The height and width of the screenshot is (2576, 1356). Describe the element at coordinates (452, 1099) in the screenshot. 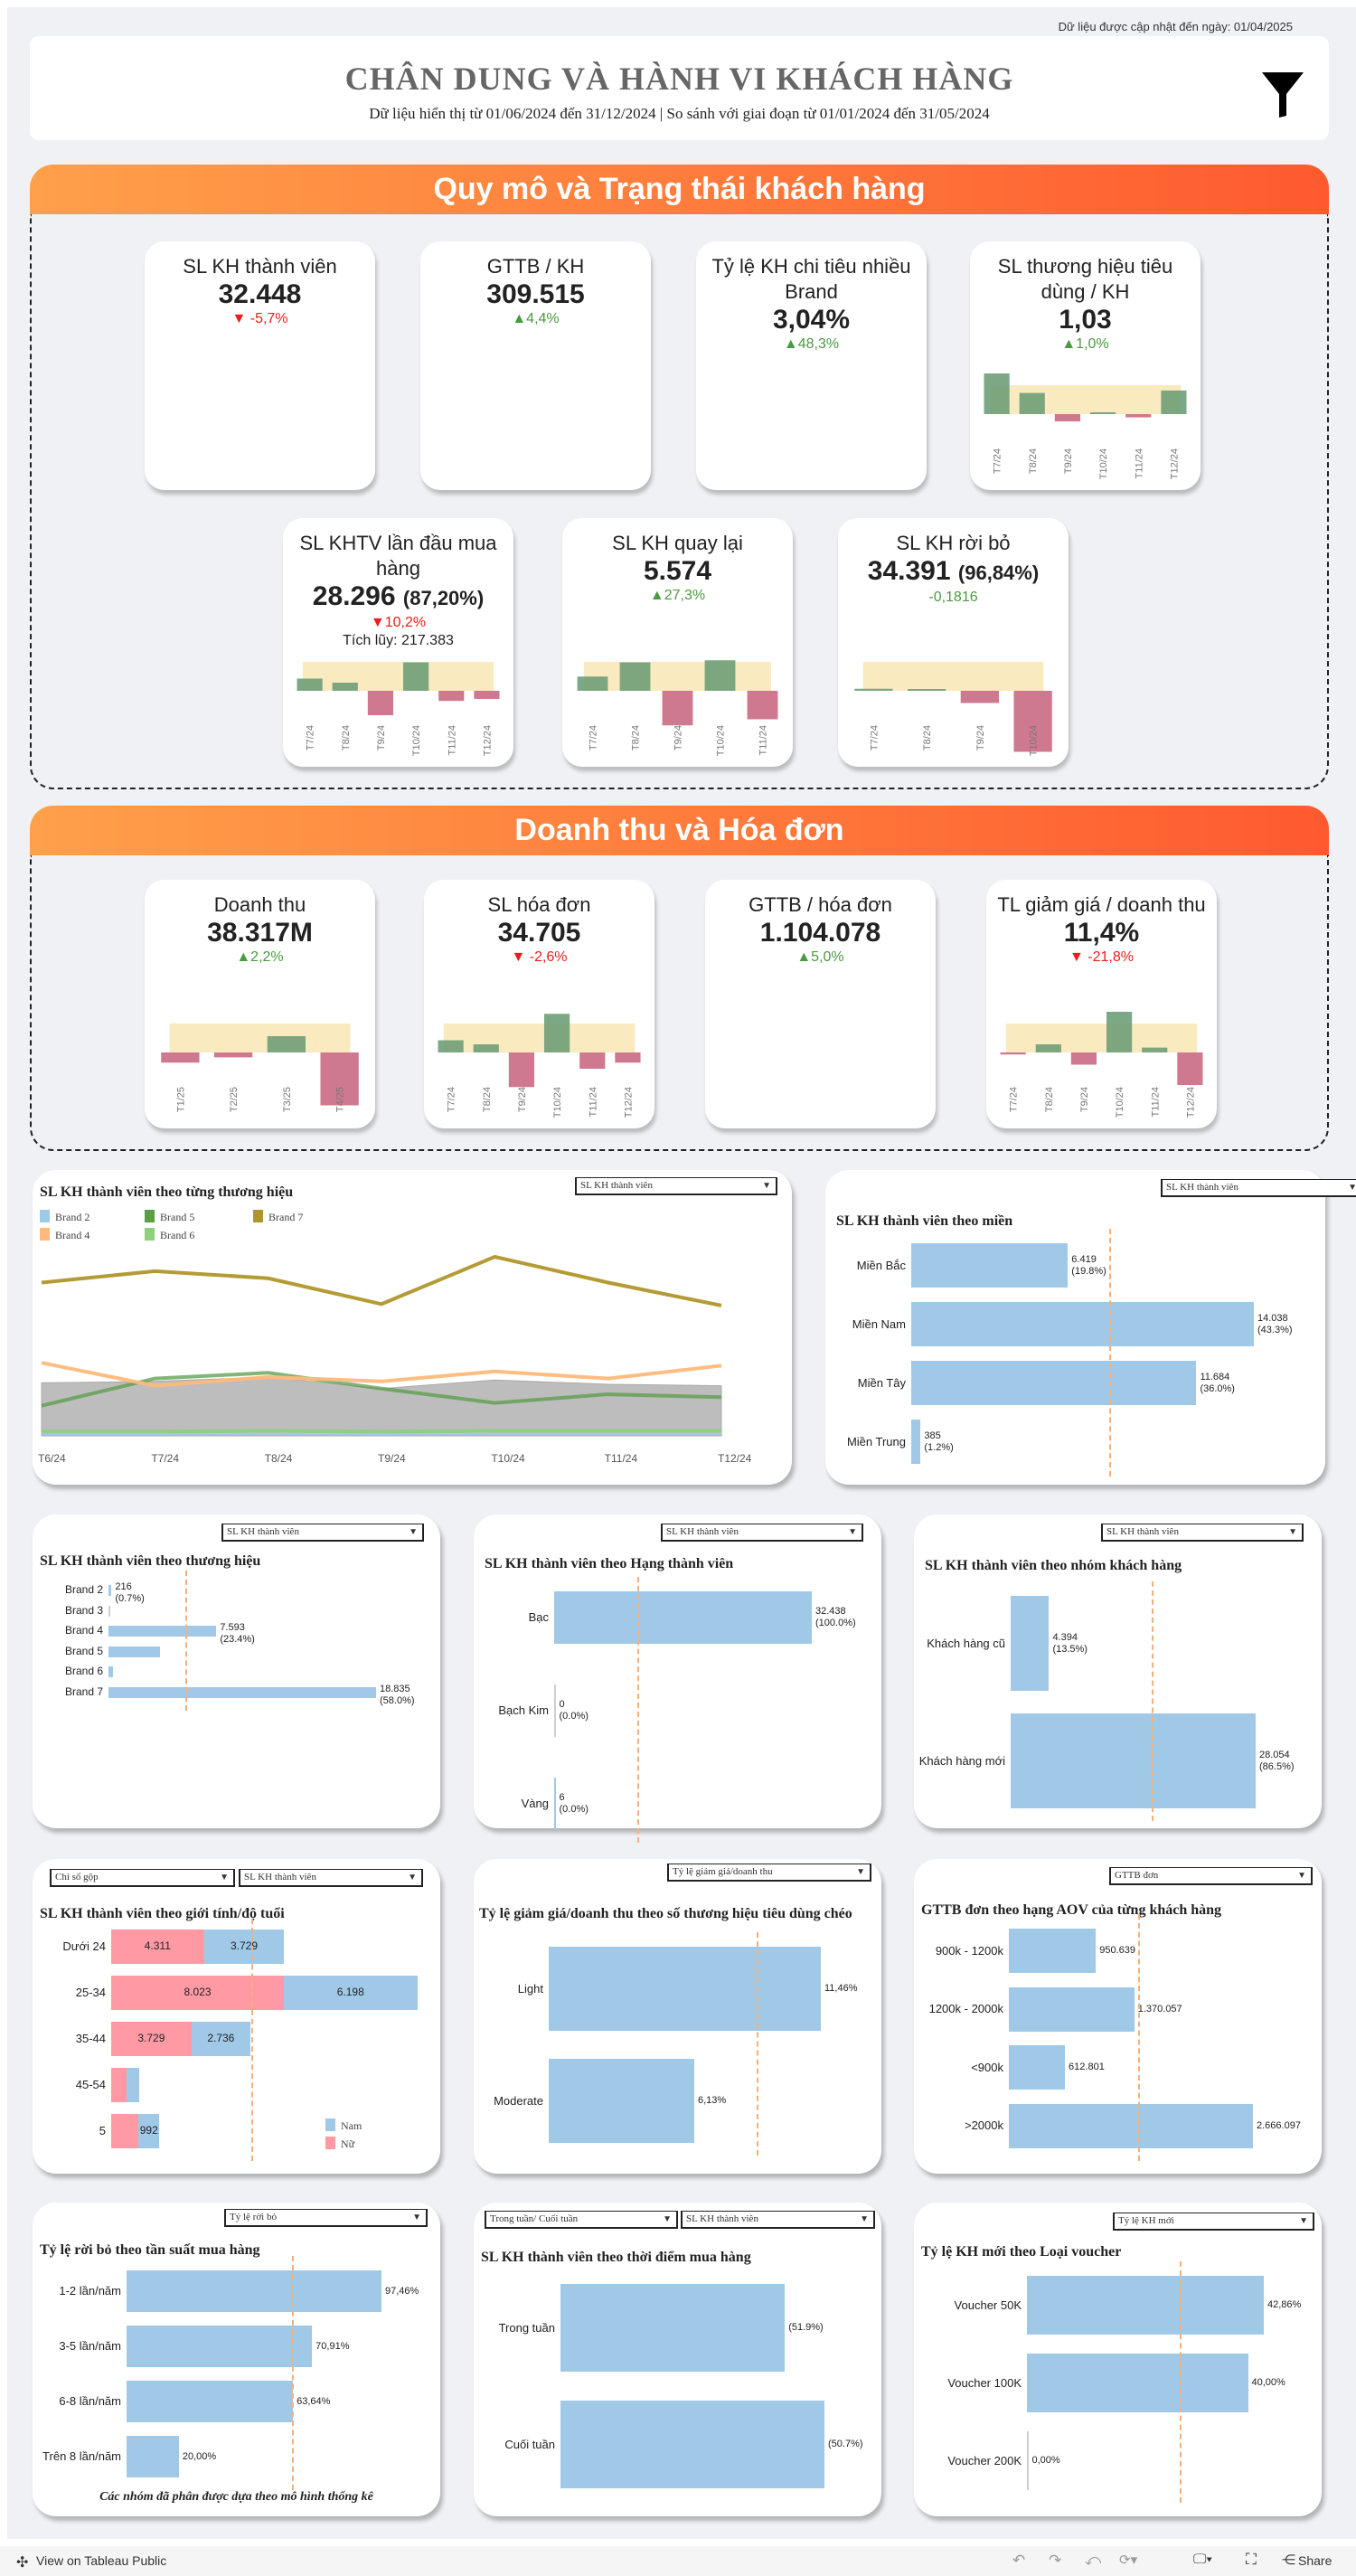

I see `trend-axis-label: T7/24` at that location.